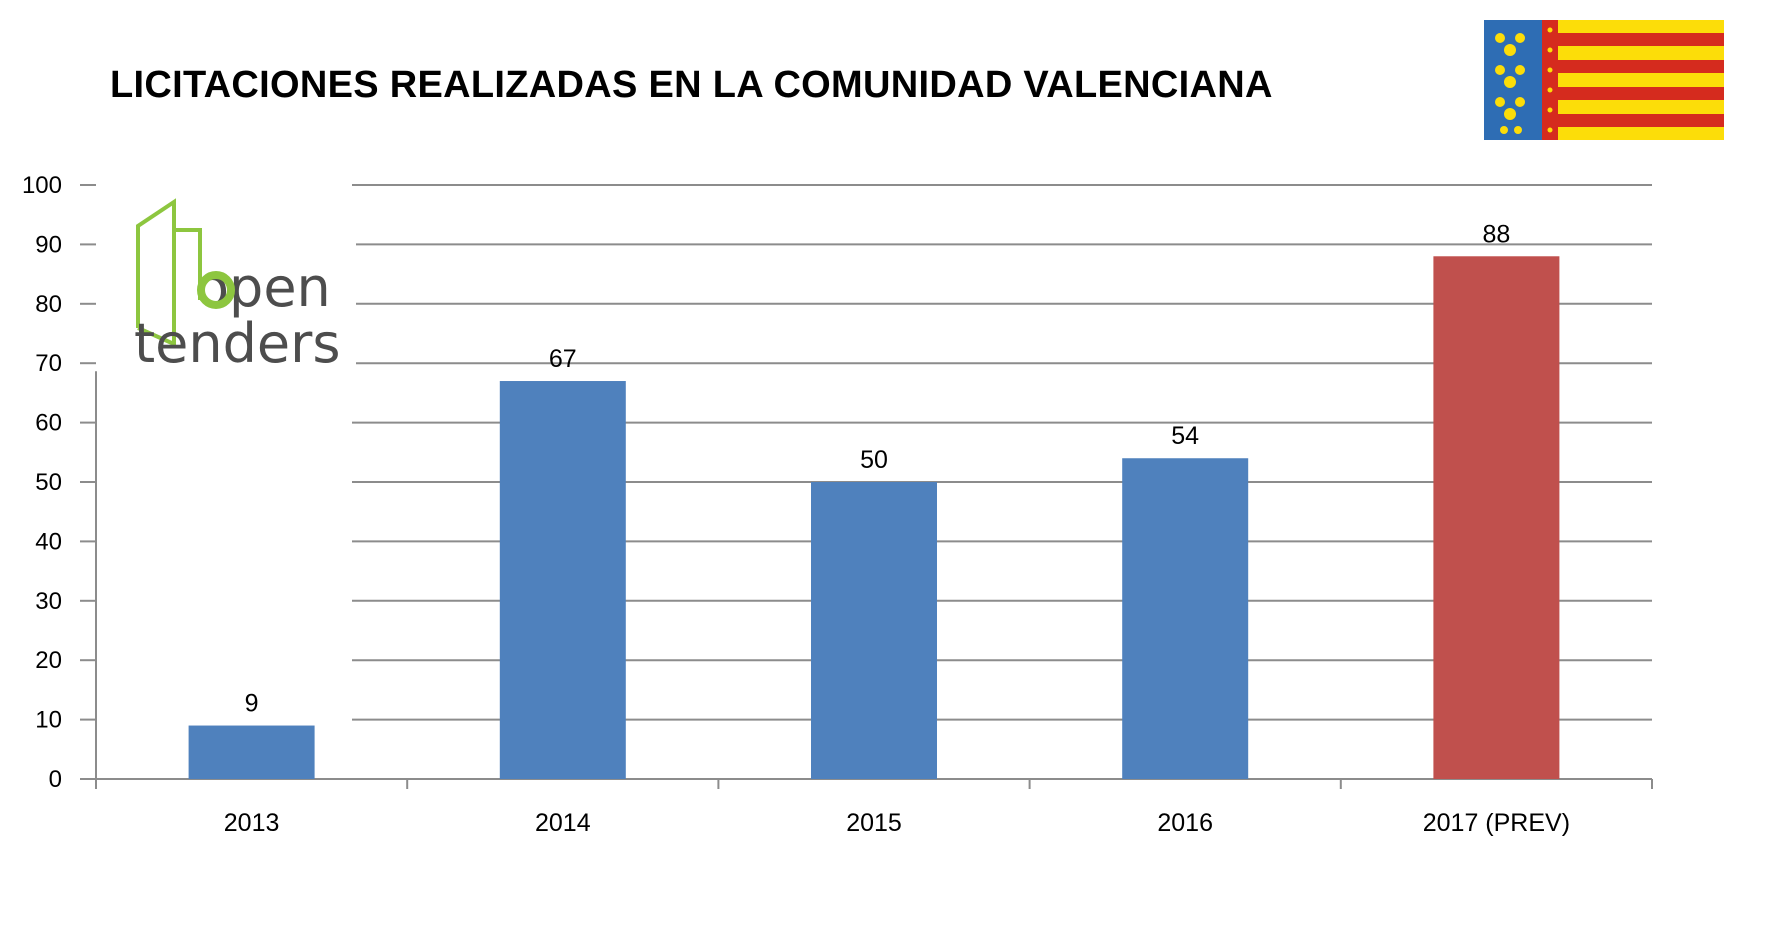  Describe the element at coordinates (48, 304) in the screenshot. I see `y-tick-label: 80` at that location.